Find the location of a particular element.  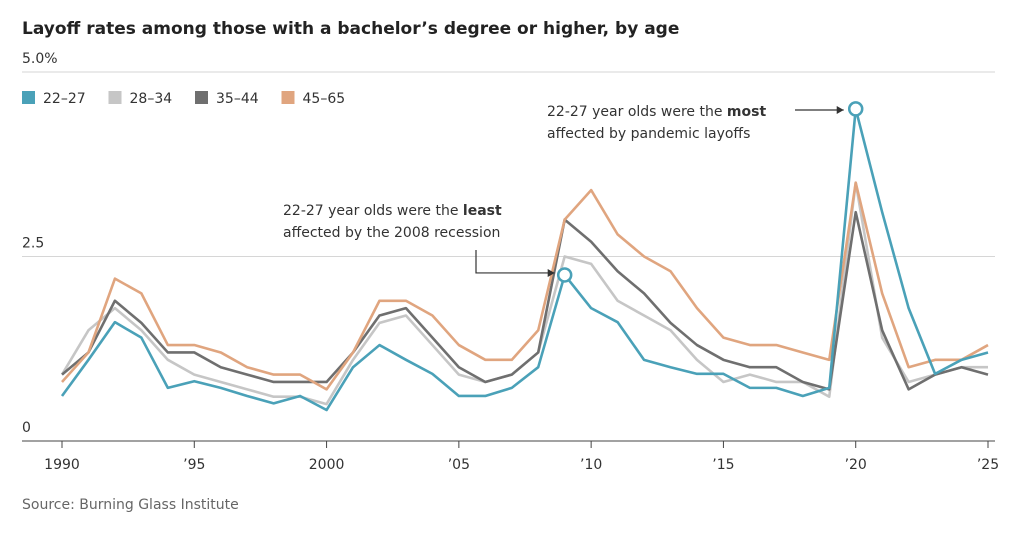

x-tick-label: 2000 is located at coordinates (327, 465).